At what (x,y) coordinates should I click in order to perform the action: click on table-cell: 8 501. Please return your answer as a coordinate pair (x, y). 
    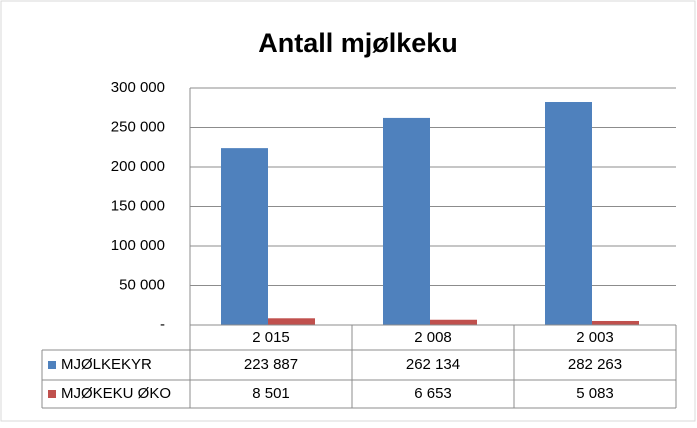
    Looking at the image, I should click on (271, 393).